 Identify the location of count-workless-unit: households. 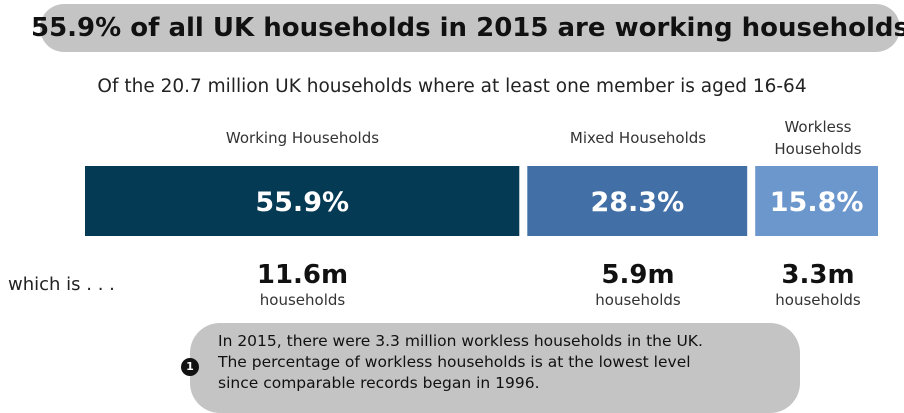
(818, 300).